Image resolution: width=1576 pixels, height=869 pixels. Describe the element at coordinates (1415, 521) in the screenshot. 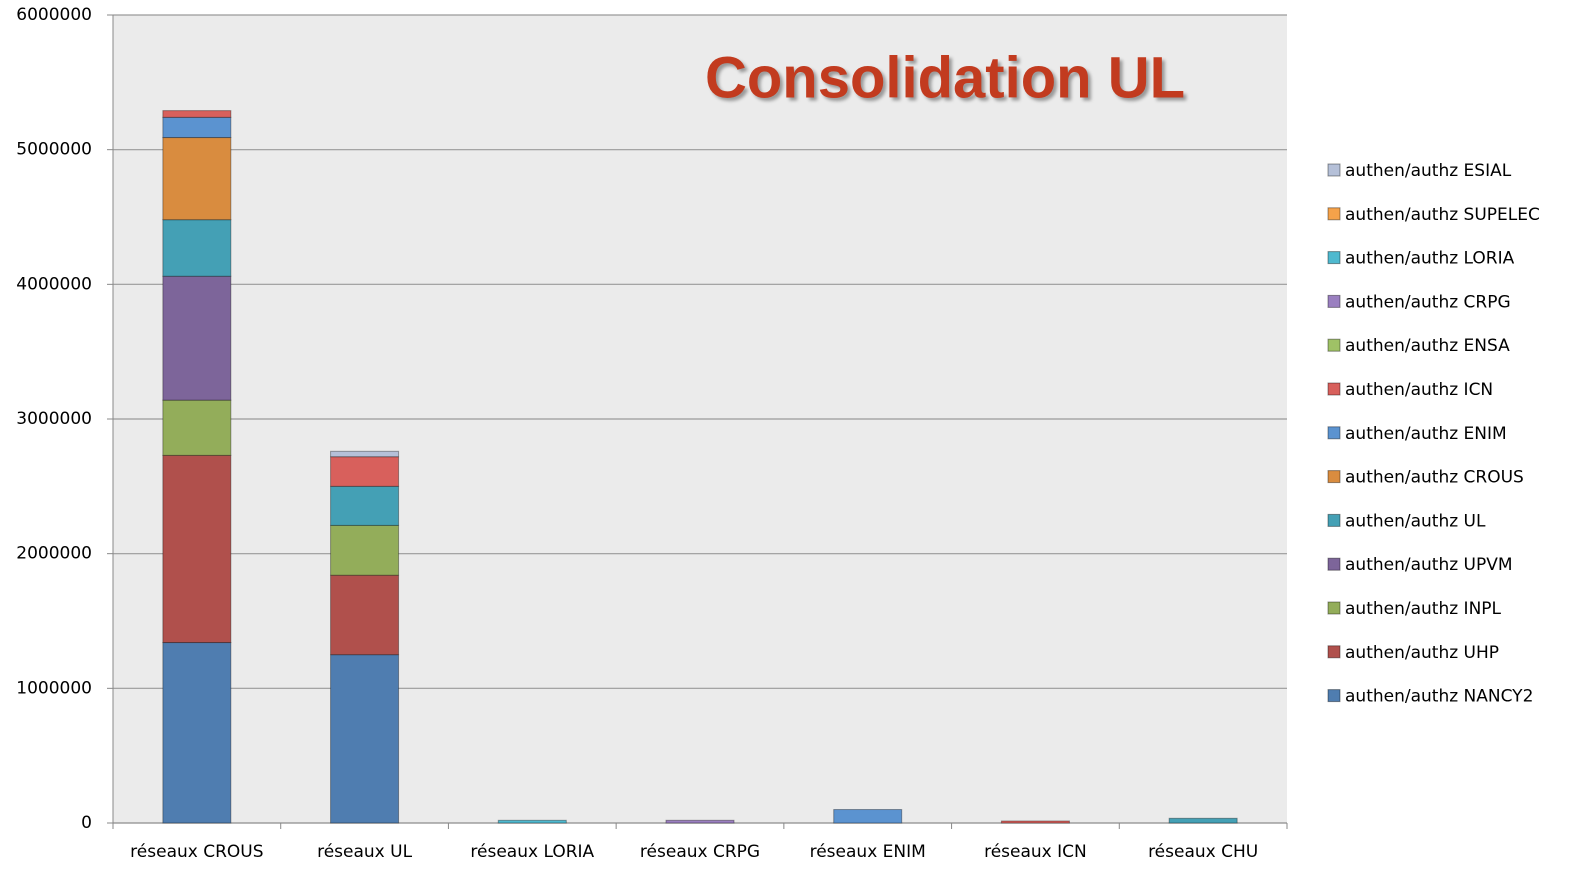

I see `legend-label: authen/authz UL` at that location.